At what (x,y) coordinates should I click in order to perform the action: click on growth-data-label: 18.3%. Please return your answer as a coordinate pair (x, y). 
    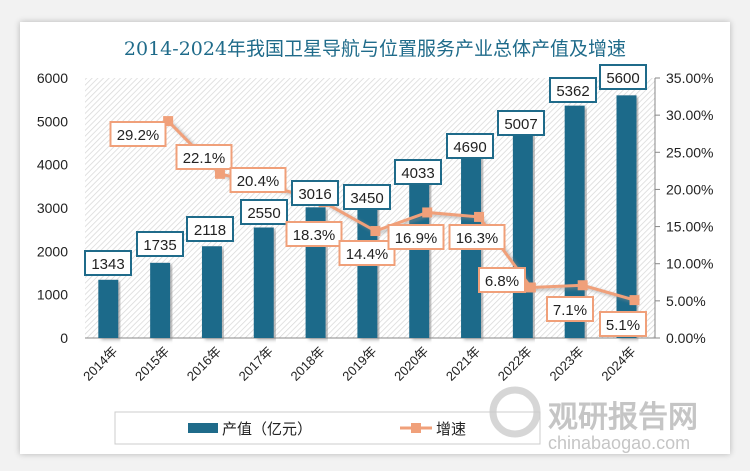
    Looking at the image, I should click on (314, 235).